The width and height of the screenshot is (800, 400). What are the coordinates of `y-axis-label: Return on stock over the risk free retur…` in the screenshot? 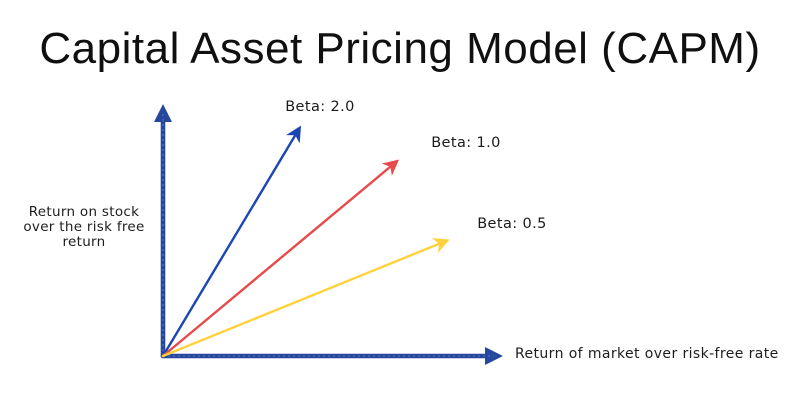 It's located at (84, 227).